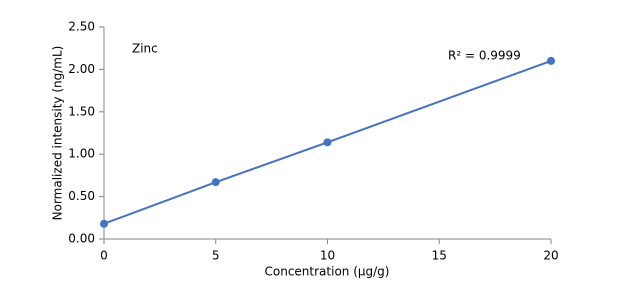  I want to click on annotation: R² = 0.9999, so click(484, 56).